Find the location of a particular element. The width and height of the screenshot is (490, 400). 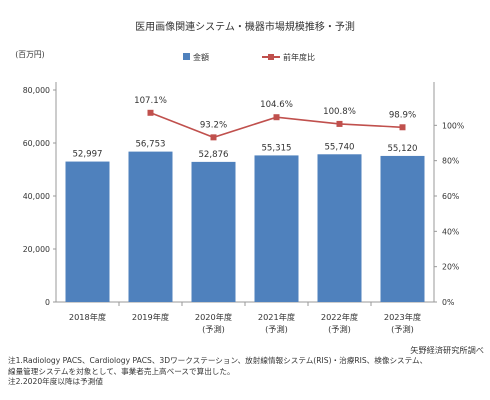

line-value-label: 100.8% is located at coordinates (339, 112).